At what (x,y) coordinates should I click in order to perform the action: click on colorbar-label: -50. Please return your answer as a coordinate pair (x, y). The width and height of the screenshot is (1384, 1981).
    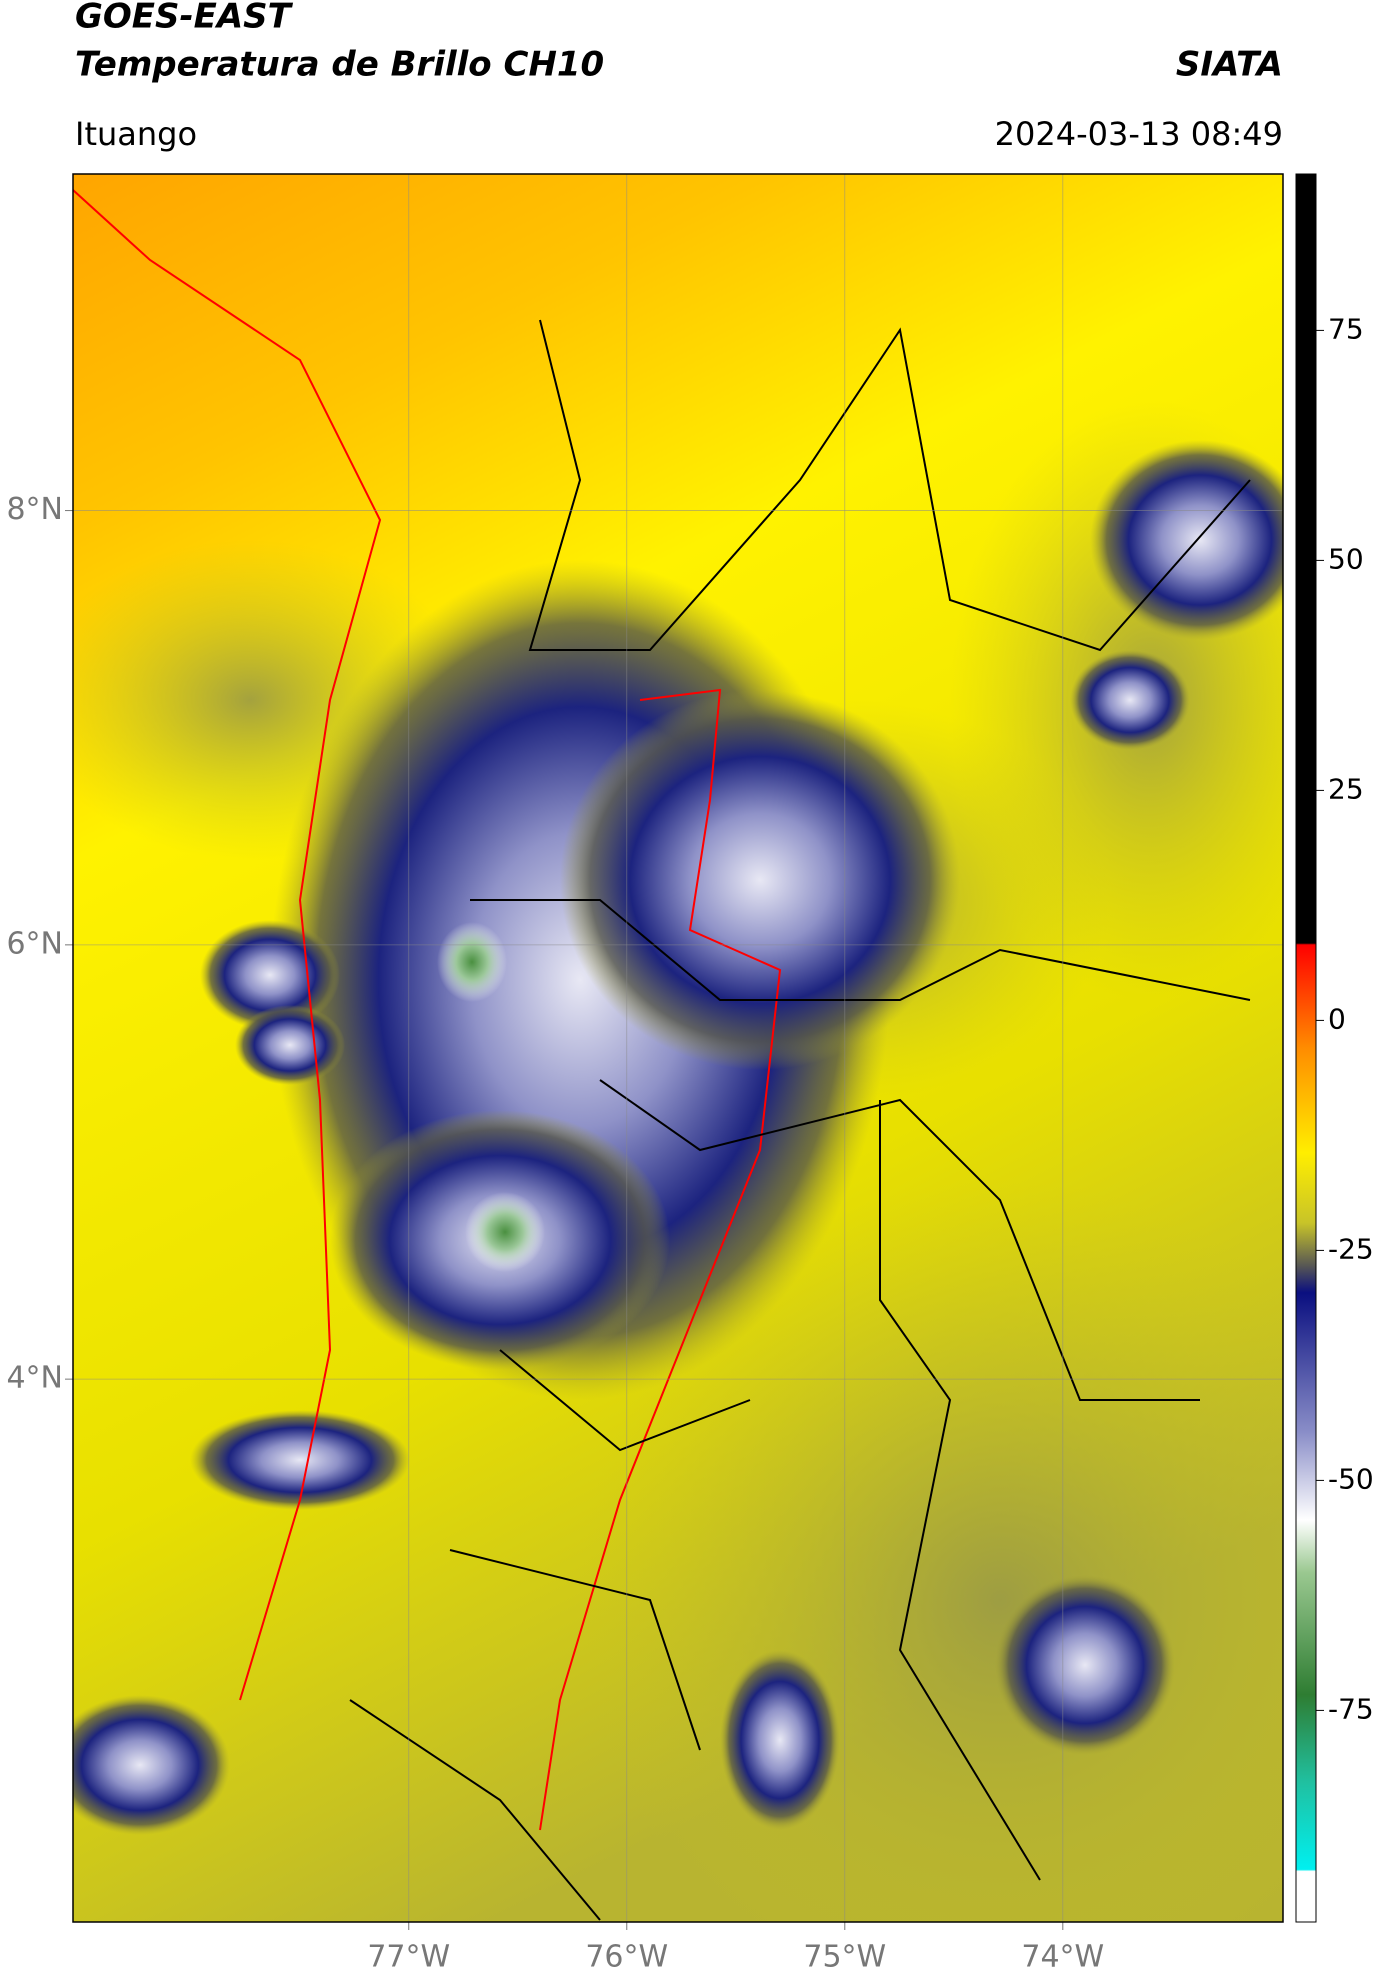
    Looking at the image, I should click on (1351, 1478).